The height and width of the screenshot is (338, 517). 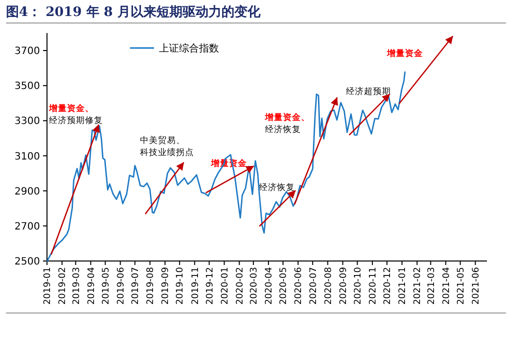 What do you see at coordinates (283, 129) in the screenshot?
I see `annotation: 经济恢复` at bounding box center [283, 129].